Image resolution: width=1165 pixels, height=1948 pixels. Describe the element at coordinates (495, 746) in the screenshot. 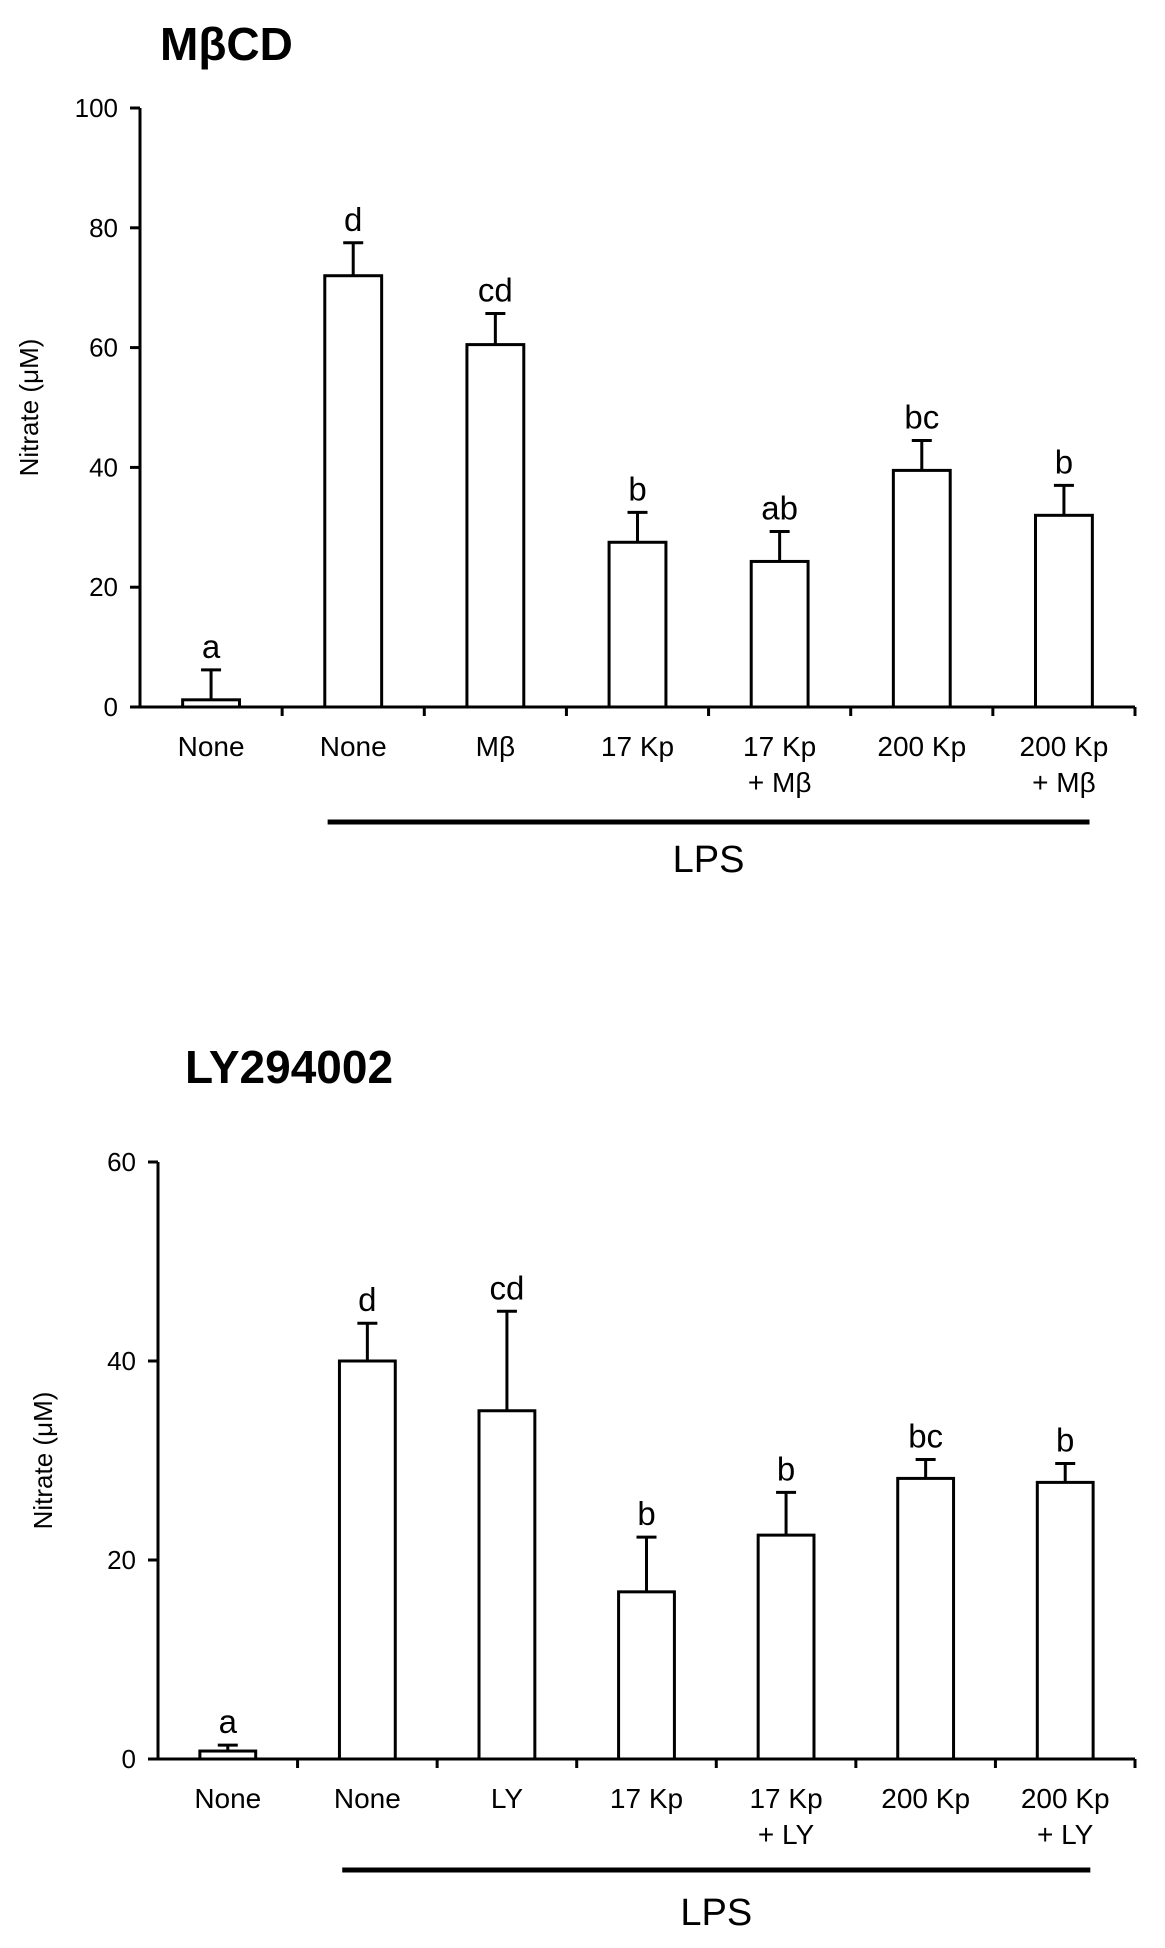

I see `x-tick-label: Mβ` at that location.